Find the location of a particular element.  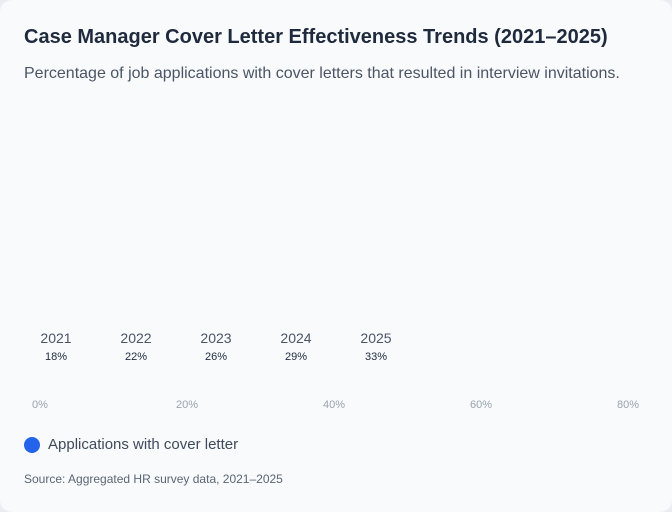

category-label: 2021 is located at coordinates (55, 338).